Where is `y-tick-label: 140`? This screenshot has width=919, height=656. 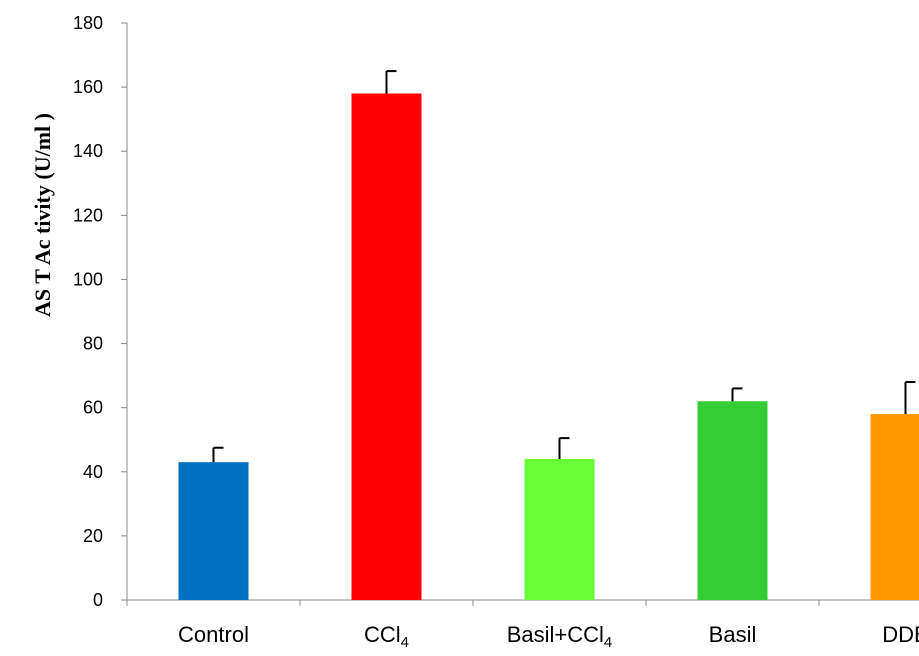 y-tick-label: 140 is located at coordinates (88, 151).